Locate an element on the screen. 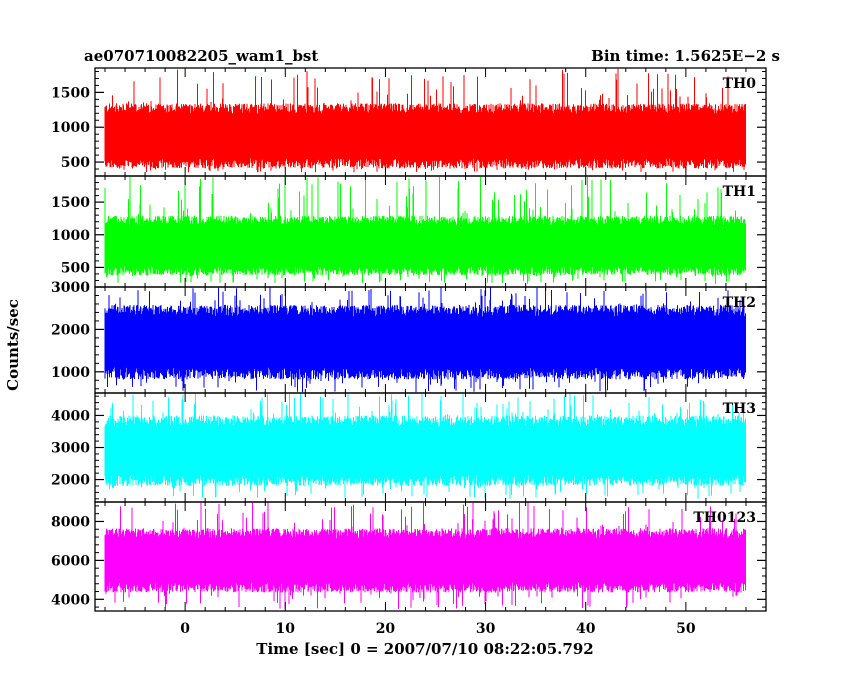 The width and height of the screenshot is (850, 680). x-tick-label: 0 is located at coordinates (185, 629).